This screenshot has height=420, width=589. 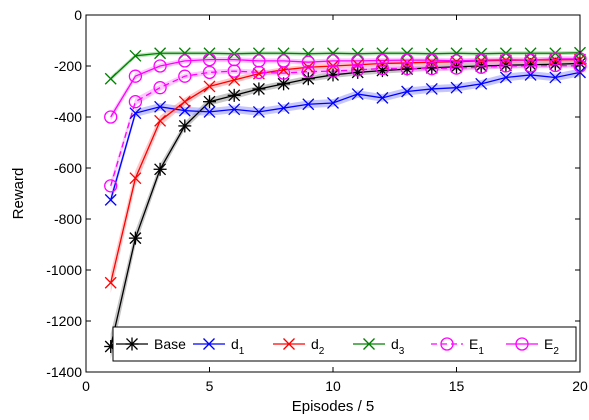 I want to click on x-tick-label: 15, so click(x=457, y=386).